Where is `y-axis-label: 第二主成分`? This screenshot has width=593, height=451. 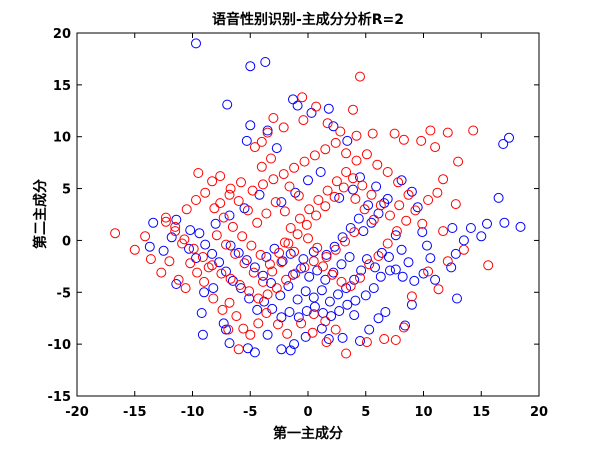 y-axis-label: 第二主成分 is located at coordinates (40, 214).